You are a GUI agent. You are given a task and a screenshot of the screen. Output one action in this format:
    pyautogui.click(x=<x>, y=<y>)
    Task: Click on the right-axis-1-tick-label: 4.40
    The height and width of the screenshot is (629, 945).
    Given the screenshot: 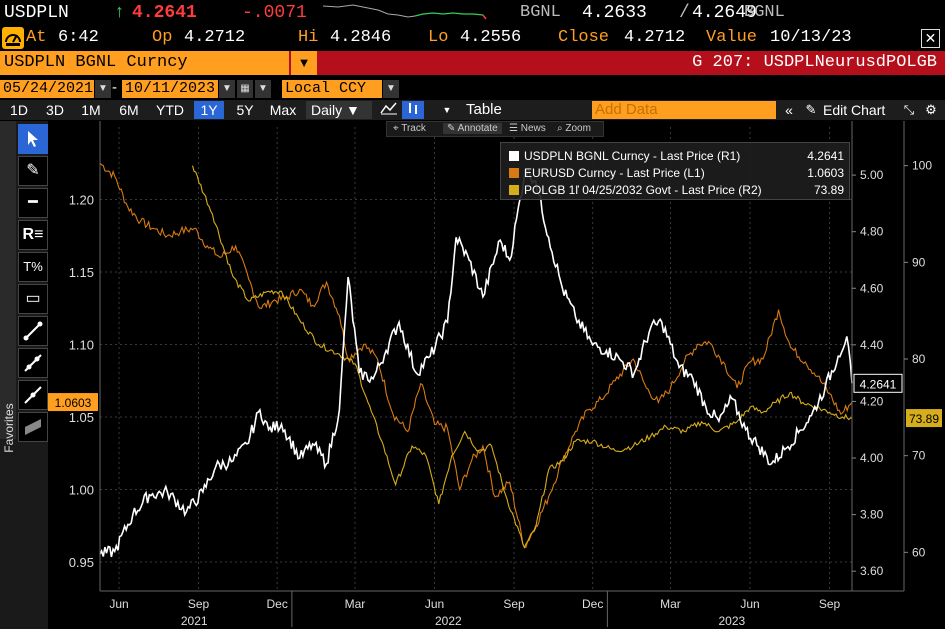 What is the action you would take?
    pyautogui.click(x=872, y=345)
    